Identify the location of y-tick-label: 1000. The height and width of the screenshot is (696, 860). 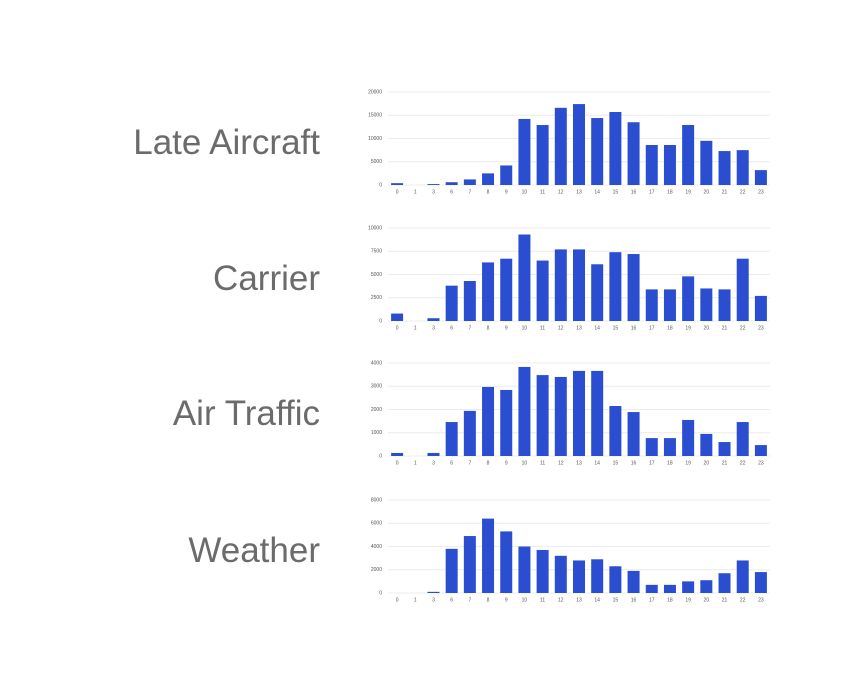
(376, 433).